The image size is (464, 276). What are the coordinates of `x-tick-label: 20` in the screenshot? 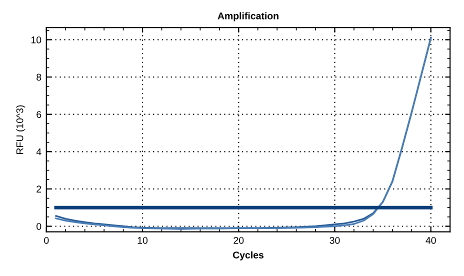 It's located at (239, 240).